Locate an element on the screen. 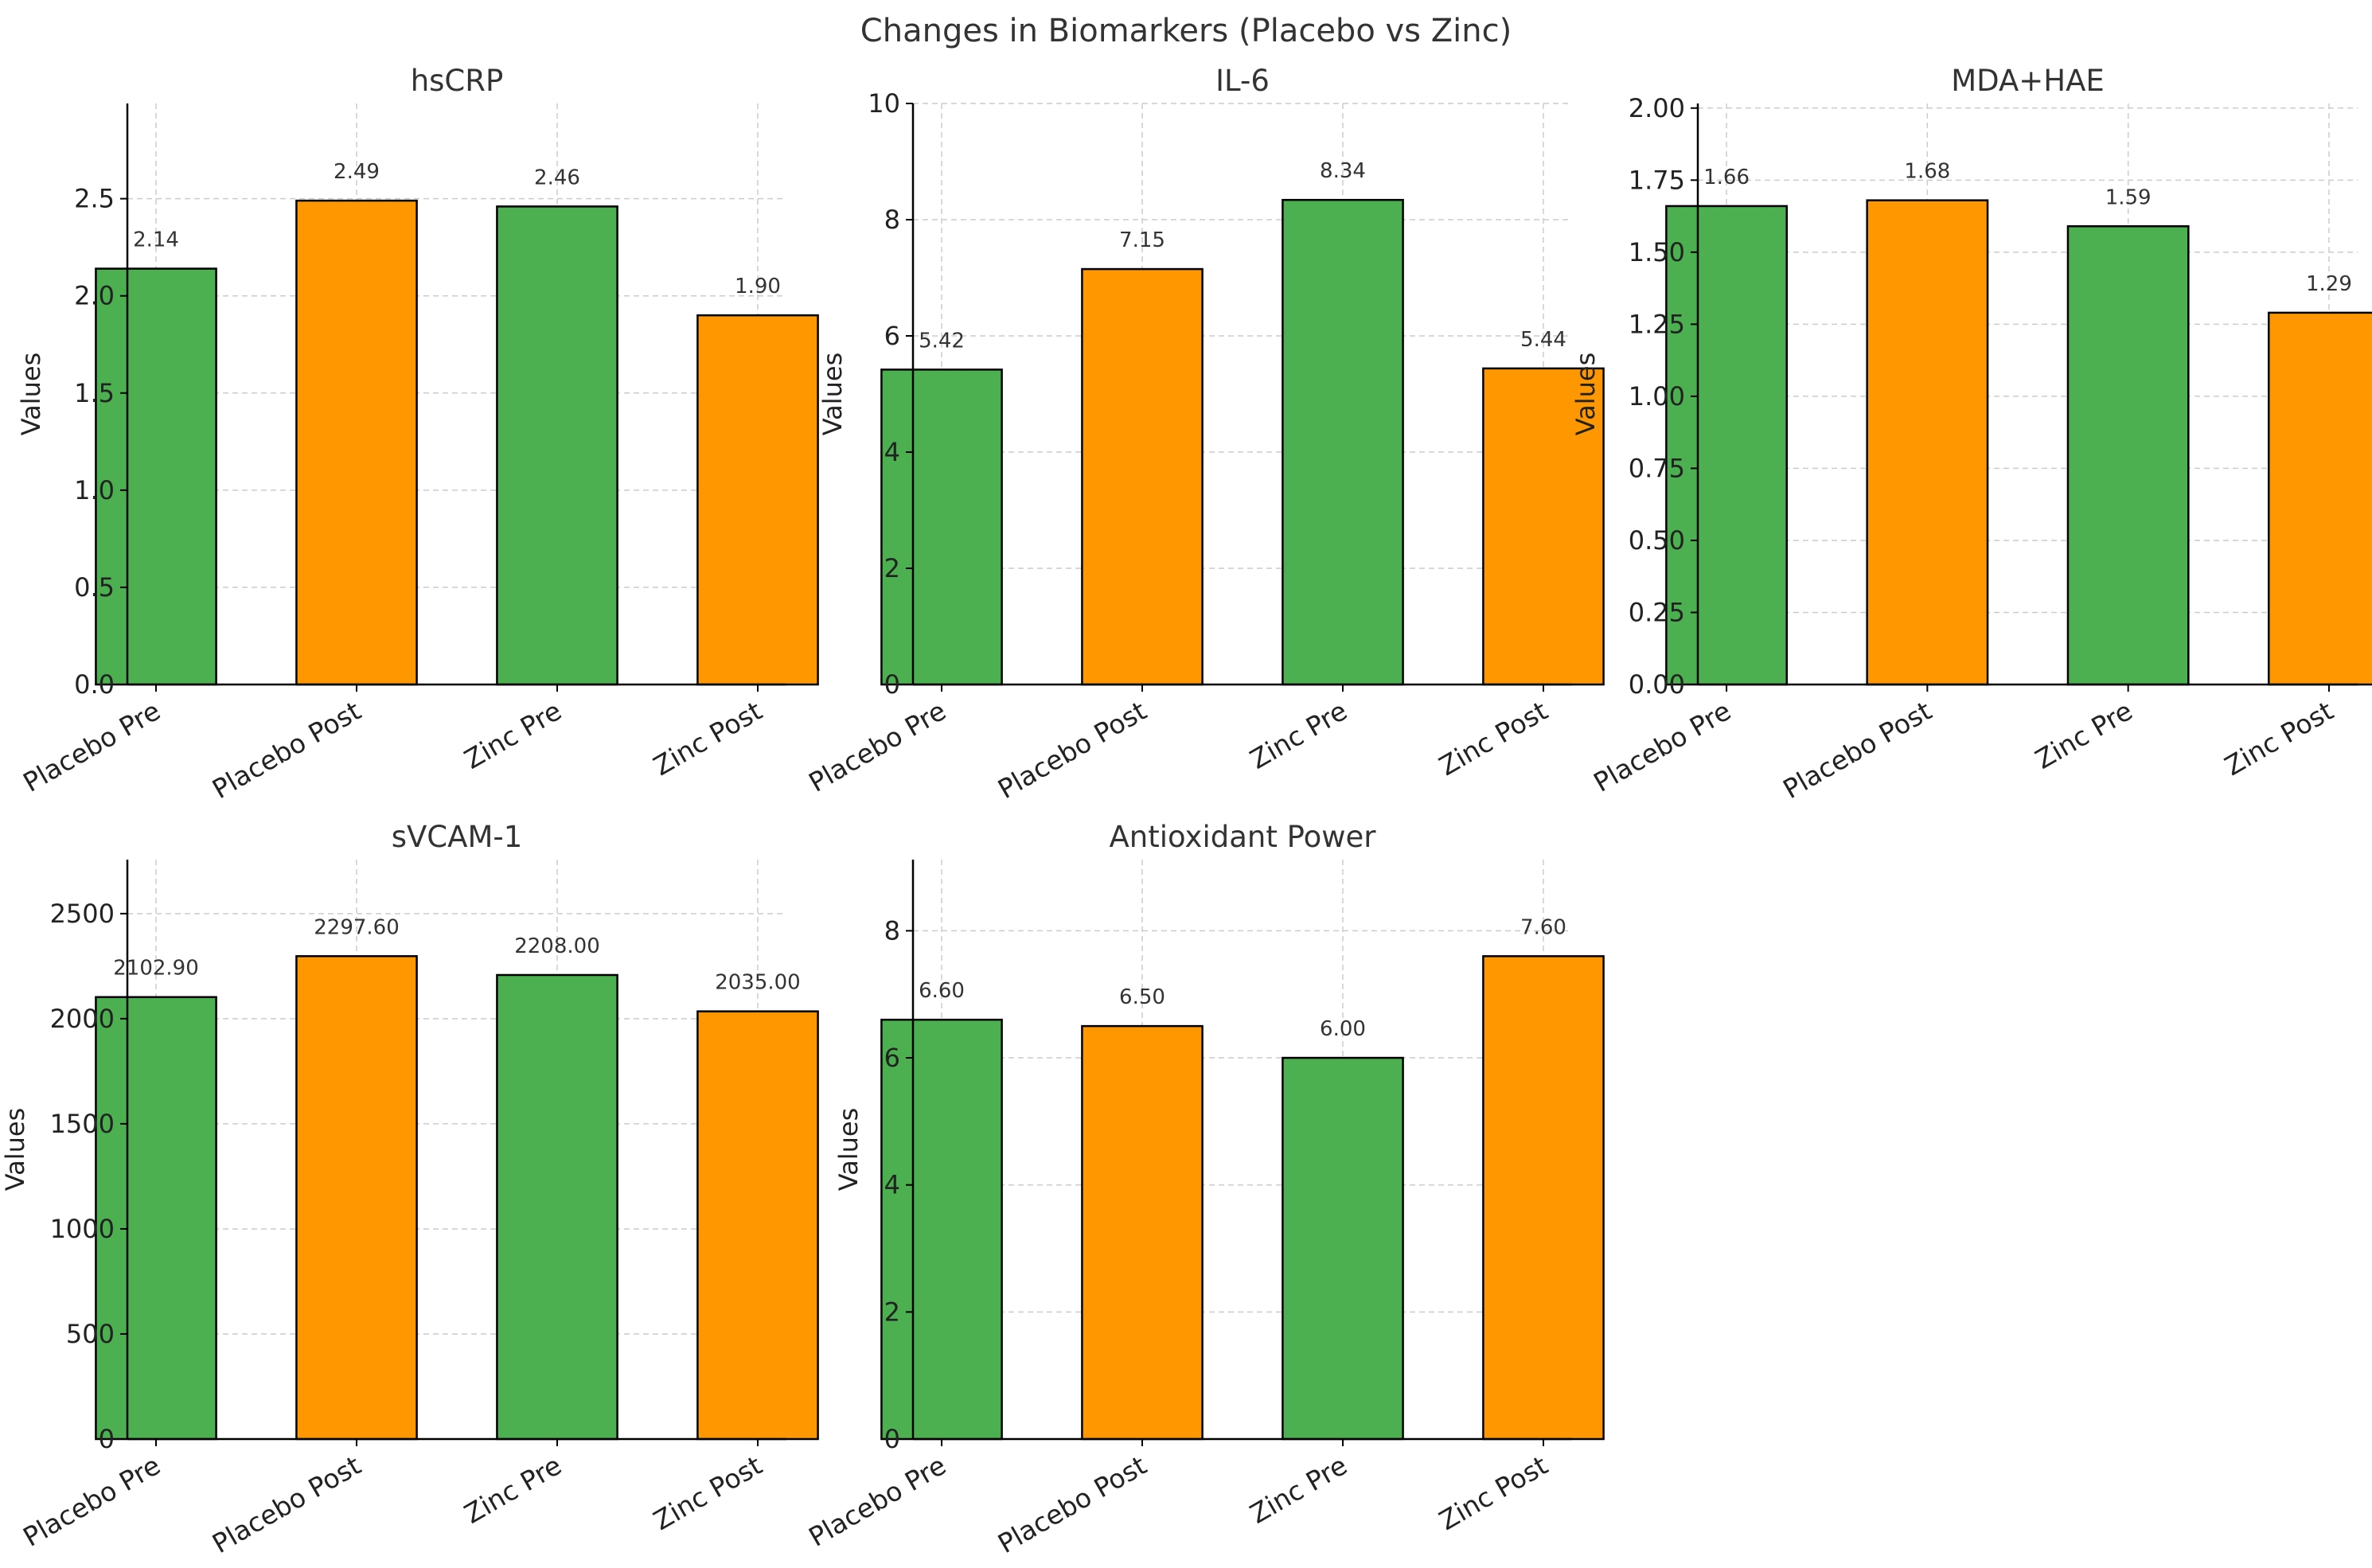  data-label: 1.59 is located at coordinates (2128, 197).